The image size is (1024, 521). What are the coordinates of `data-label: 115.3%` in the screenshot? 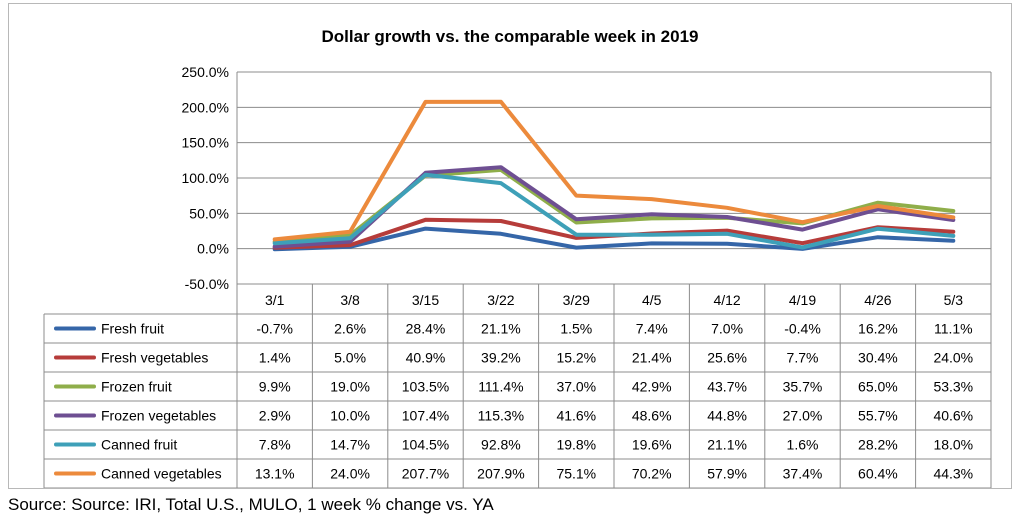 It's located at (501, 416).